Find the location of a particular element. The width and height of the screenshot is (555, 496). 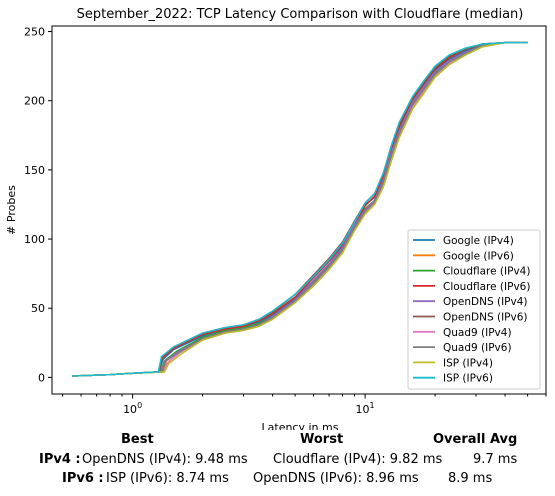

x-axis-label: Latency in ms is located at coordinates (300, 425).